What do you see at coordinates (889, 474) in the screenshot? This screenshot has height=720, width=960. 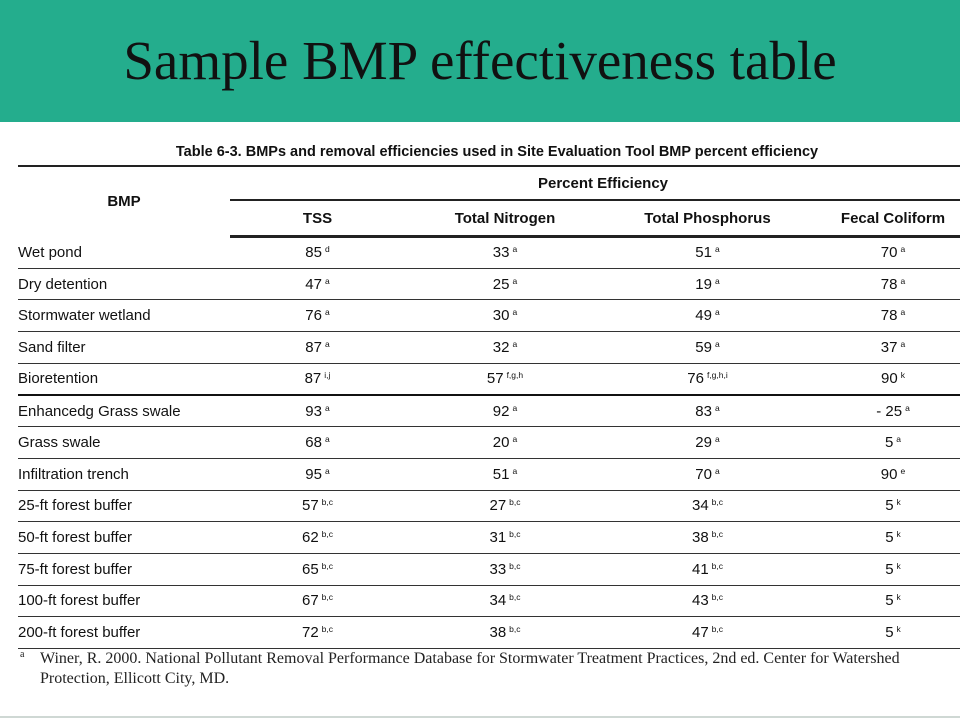 I see `fecal-coliform-value: 90` at bounding box center [889, 474].